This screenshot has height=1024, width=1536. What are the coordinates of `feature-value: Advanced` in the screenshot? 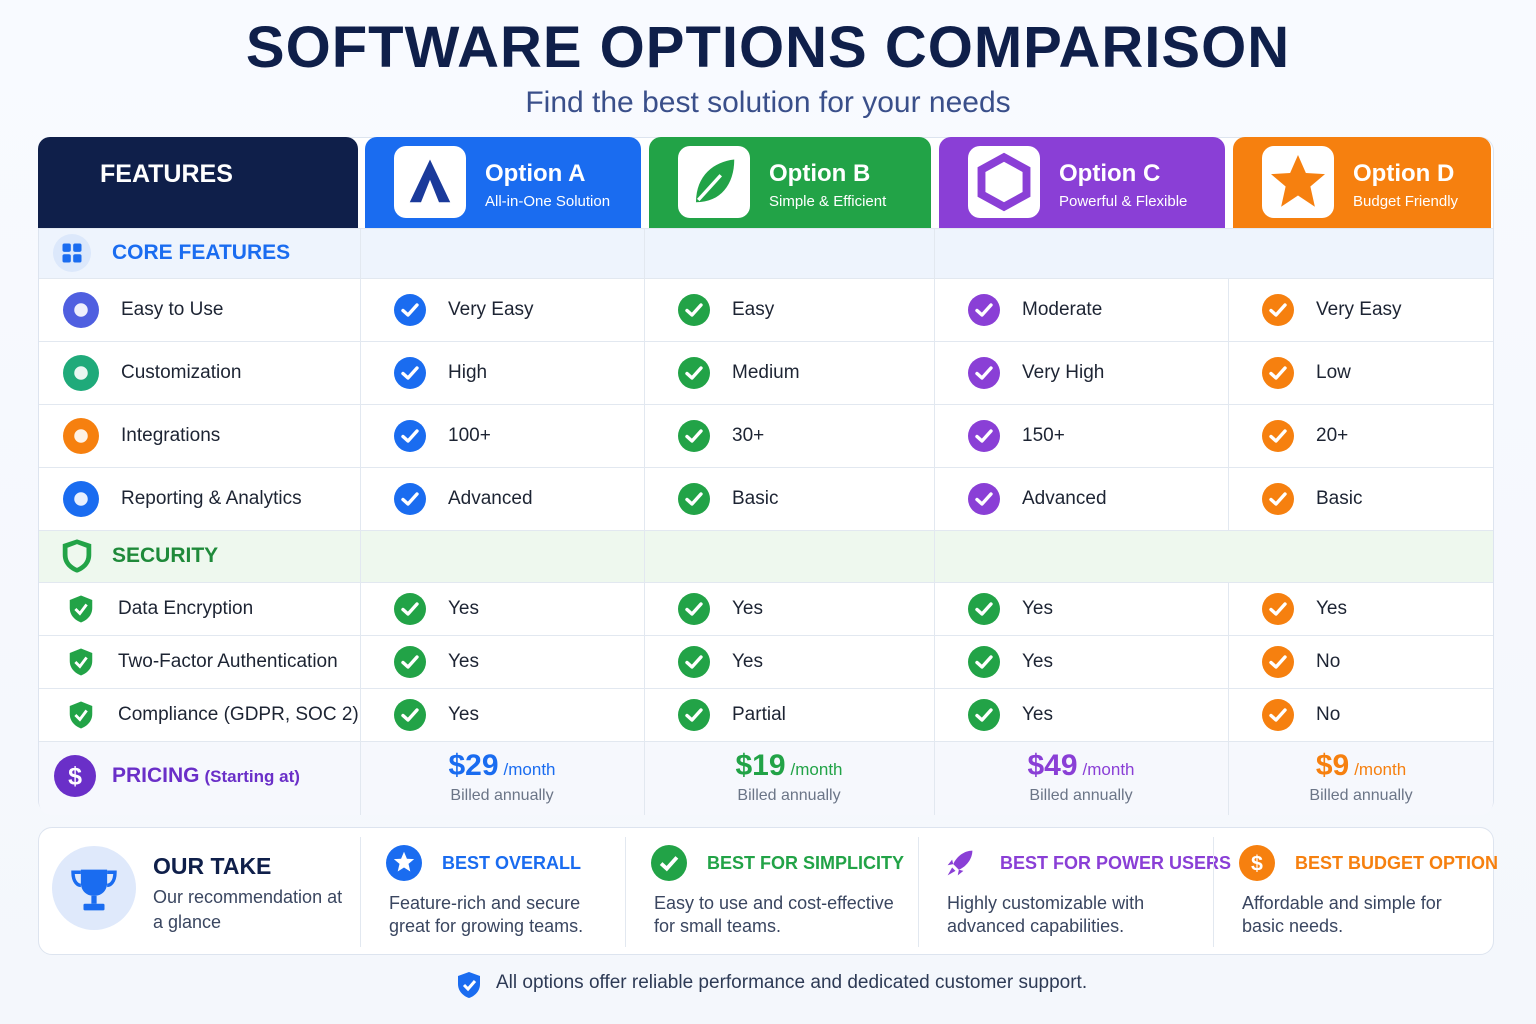 It's located at (1064, 498).